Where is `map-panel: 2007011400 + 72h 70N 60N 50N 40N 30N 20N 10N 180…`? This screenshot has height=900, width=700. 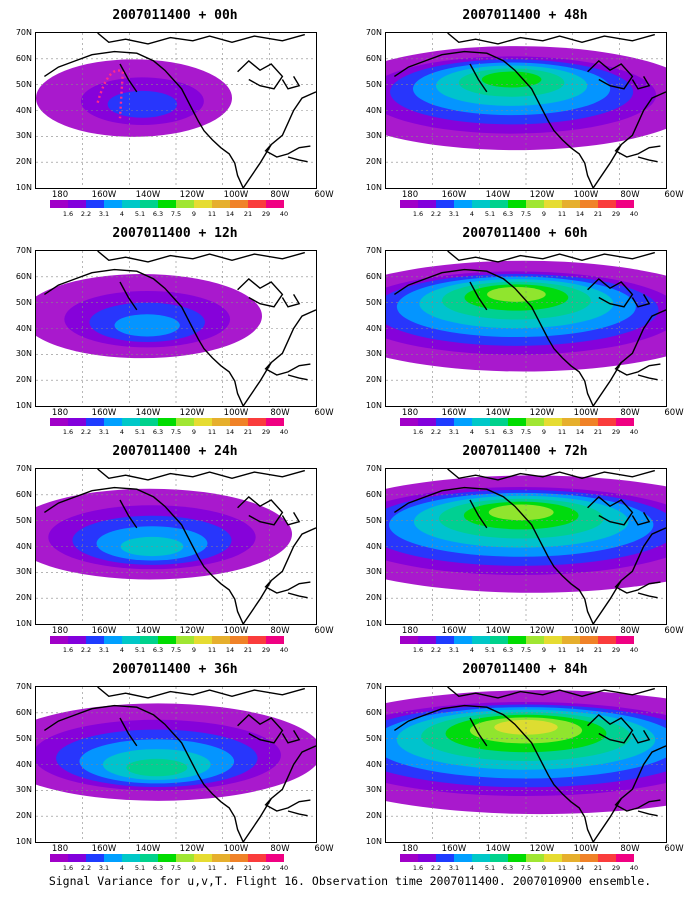
map-panel: 2007011400 + 72h 70N 60N 50N 40N 30N 20N 10N 180… is located at coordinates (525, 545).